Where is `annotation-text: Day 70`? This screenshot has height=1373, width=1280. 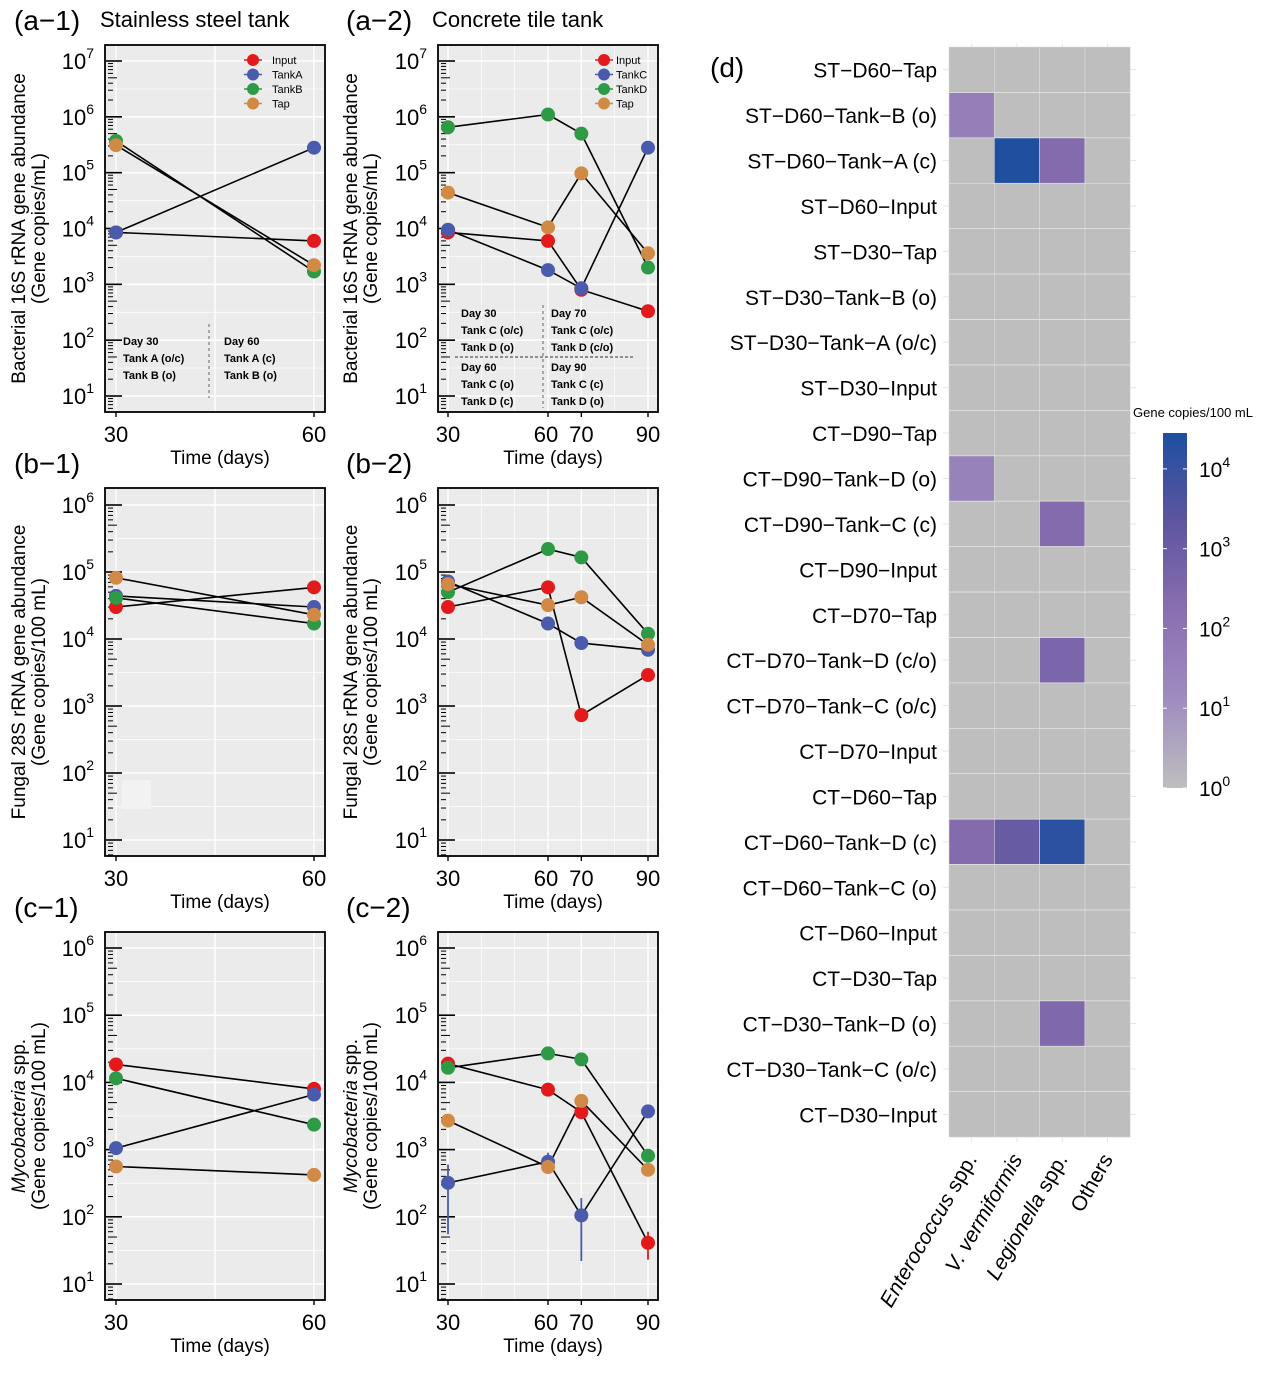 annotation-text: Day 70 is located at coordinates (568, 314).